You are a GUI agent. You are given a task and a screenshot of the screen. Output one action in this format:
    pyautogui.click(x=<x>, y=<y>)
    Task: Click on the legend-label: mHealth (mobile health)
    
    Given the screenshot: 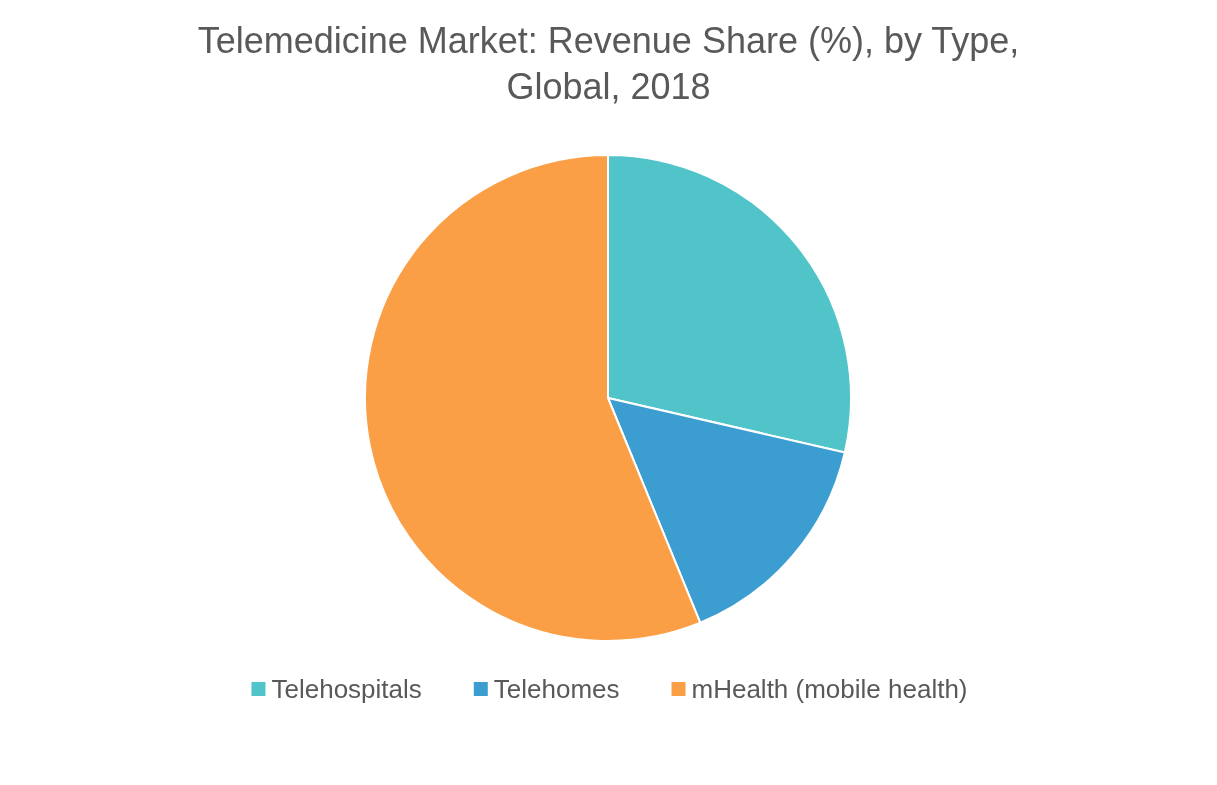 What is the action you would take?
    pyautogui.click(x=829, y=689)
    